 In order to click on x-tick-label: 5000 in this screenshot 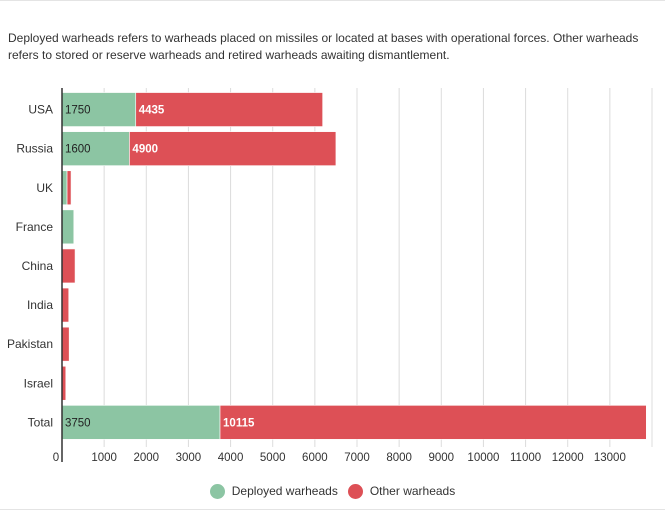, I will do `click(273, 458)`.